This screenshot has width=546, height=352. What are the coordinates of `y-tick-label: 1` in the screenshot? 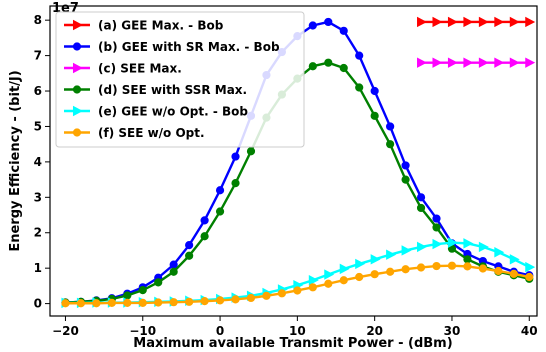 It's located at (38, 268).